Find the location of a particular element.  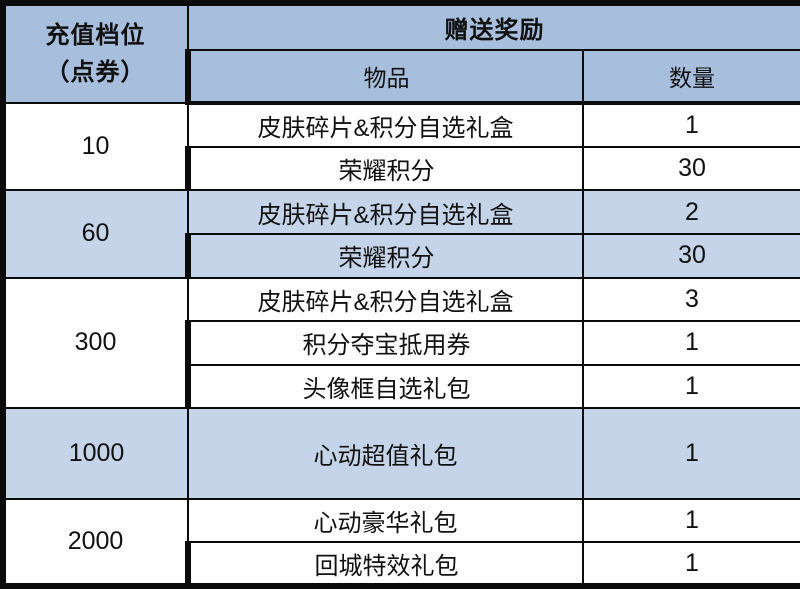

table-row: 回城特效礼包 1 is located at coordinates (401, 565).